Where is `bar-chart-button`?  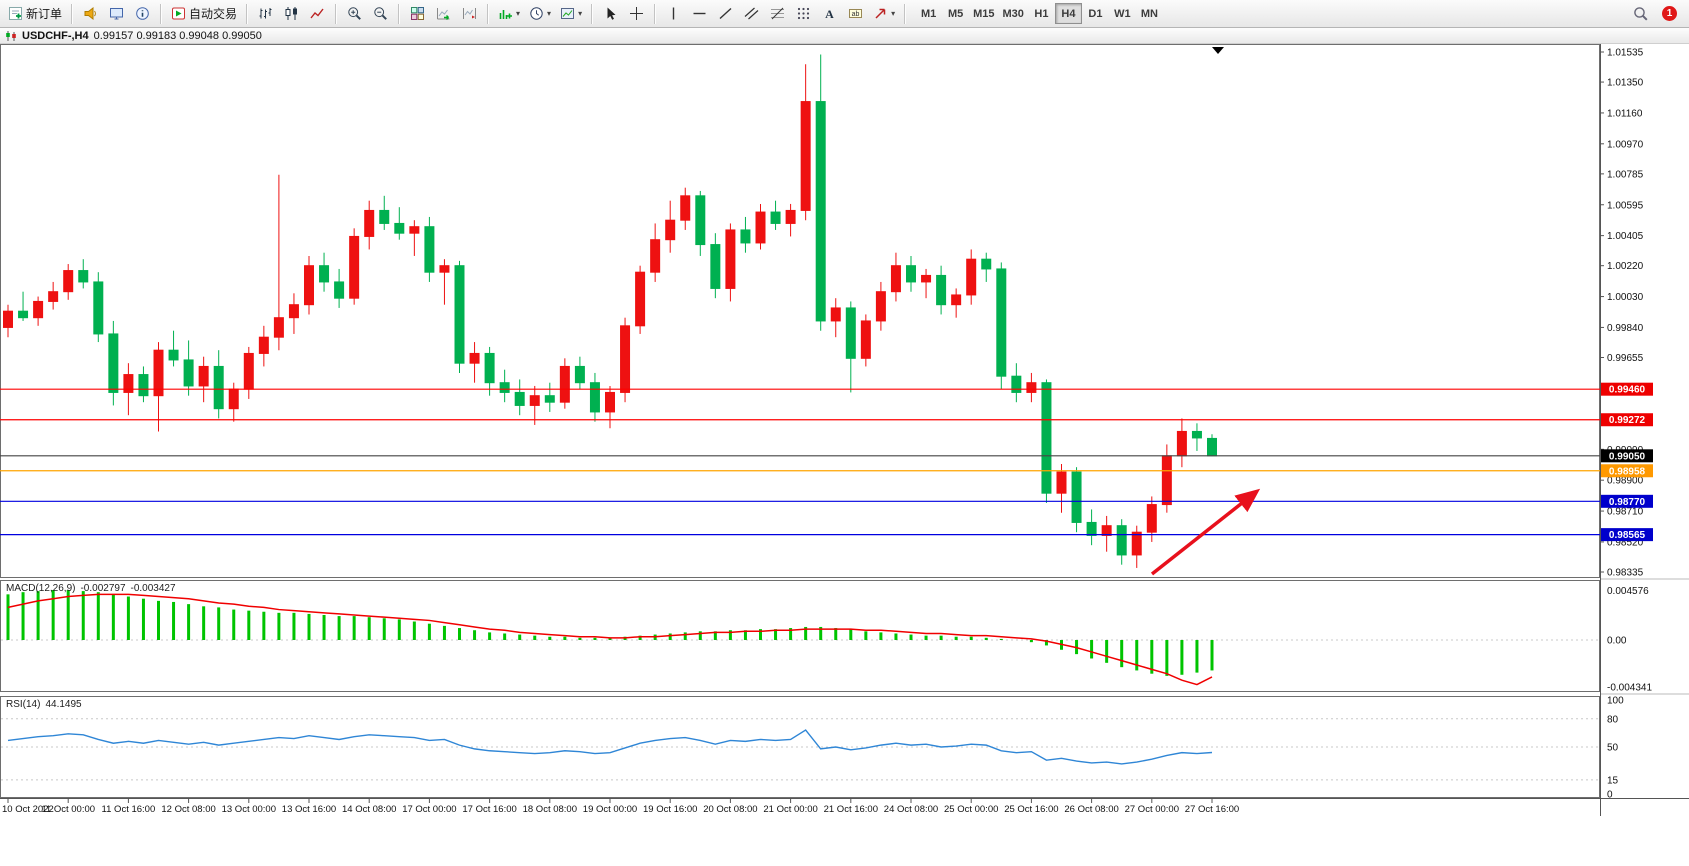 bar-chart-button is located at coordinates (265, 13).